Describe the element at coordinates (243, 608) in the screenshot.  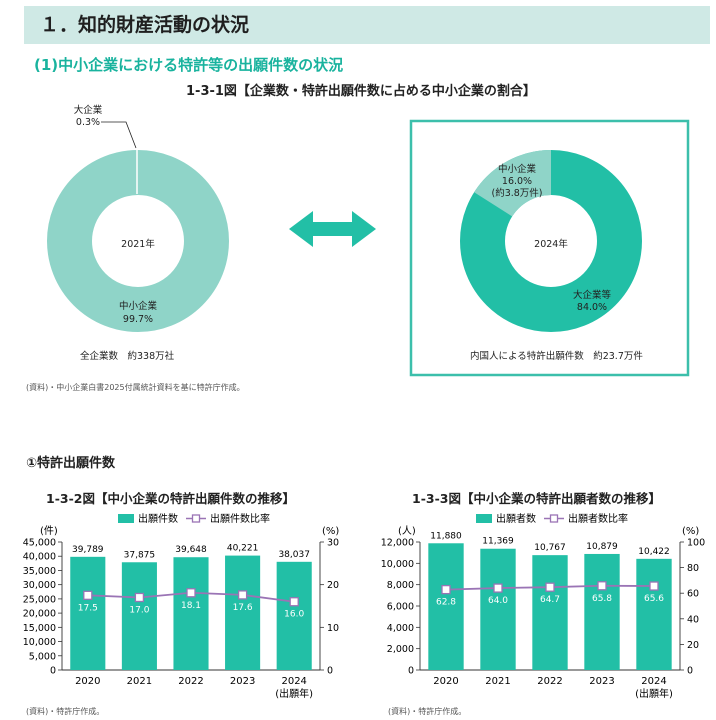
I see `ratio-value-label: 17.6` at that location.